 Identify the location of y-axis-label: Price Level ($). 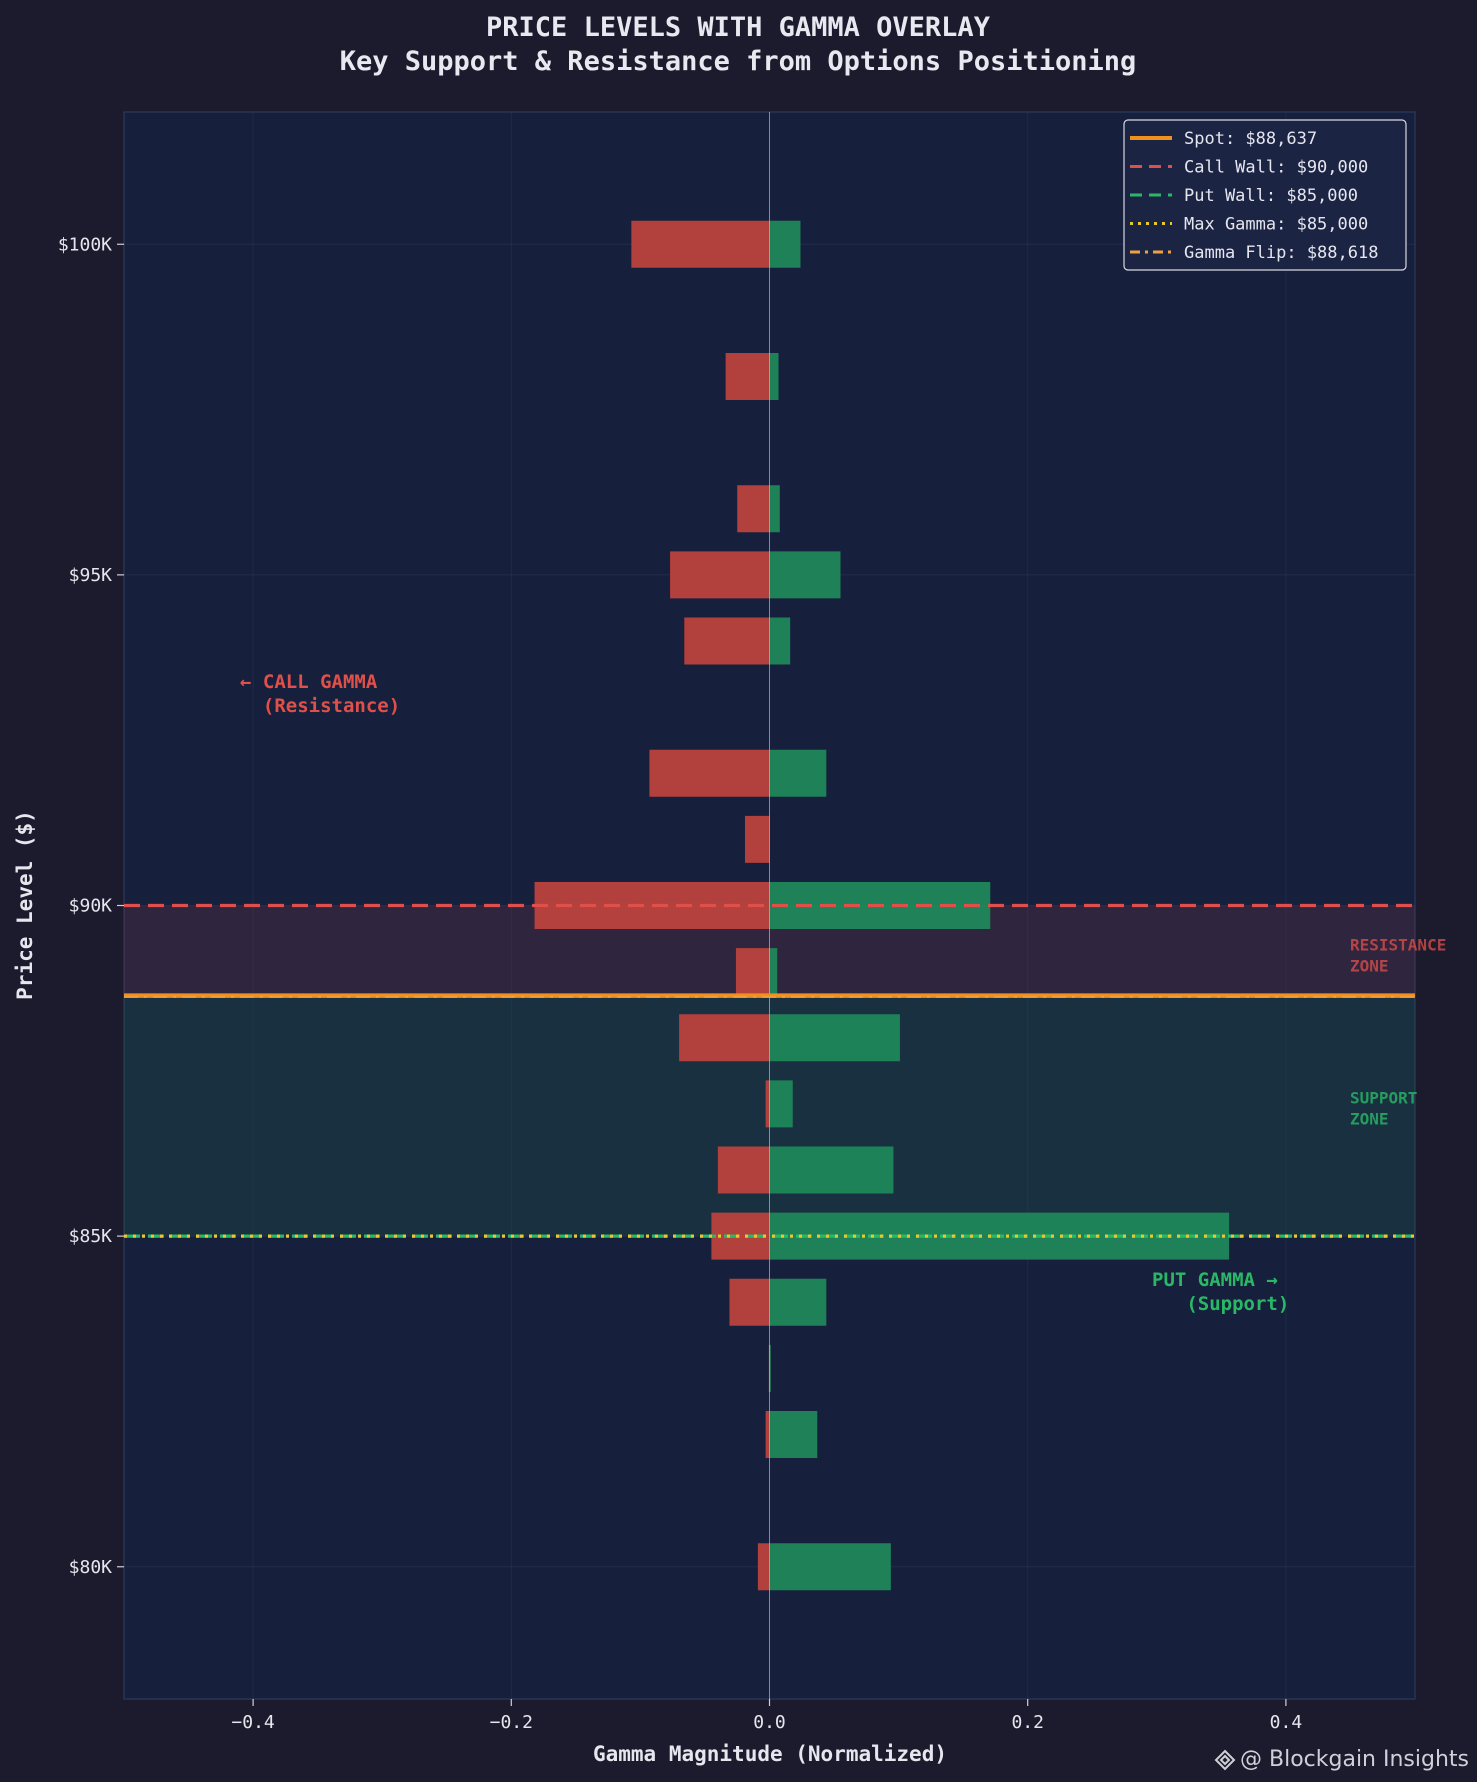
(25, 905).